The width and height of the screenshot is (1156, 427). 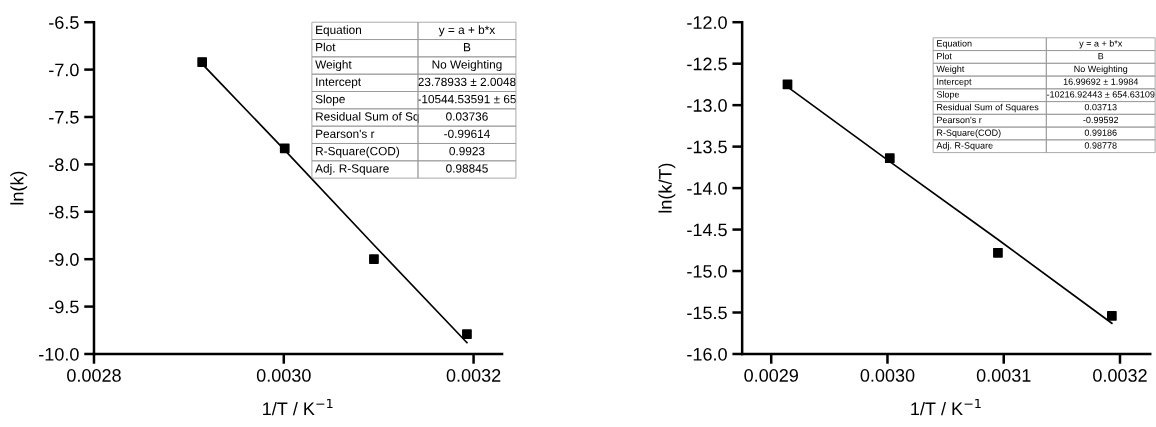 What do you see at coordinates (1100, 107) in the screenshot?
I see `annotation: 0.03713` at bounding box center [1100, 107].